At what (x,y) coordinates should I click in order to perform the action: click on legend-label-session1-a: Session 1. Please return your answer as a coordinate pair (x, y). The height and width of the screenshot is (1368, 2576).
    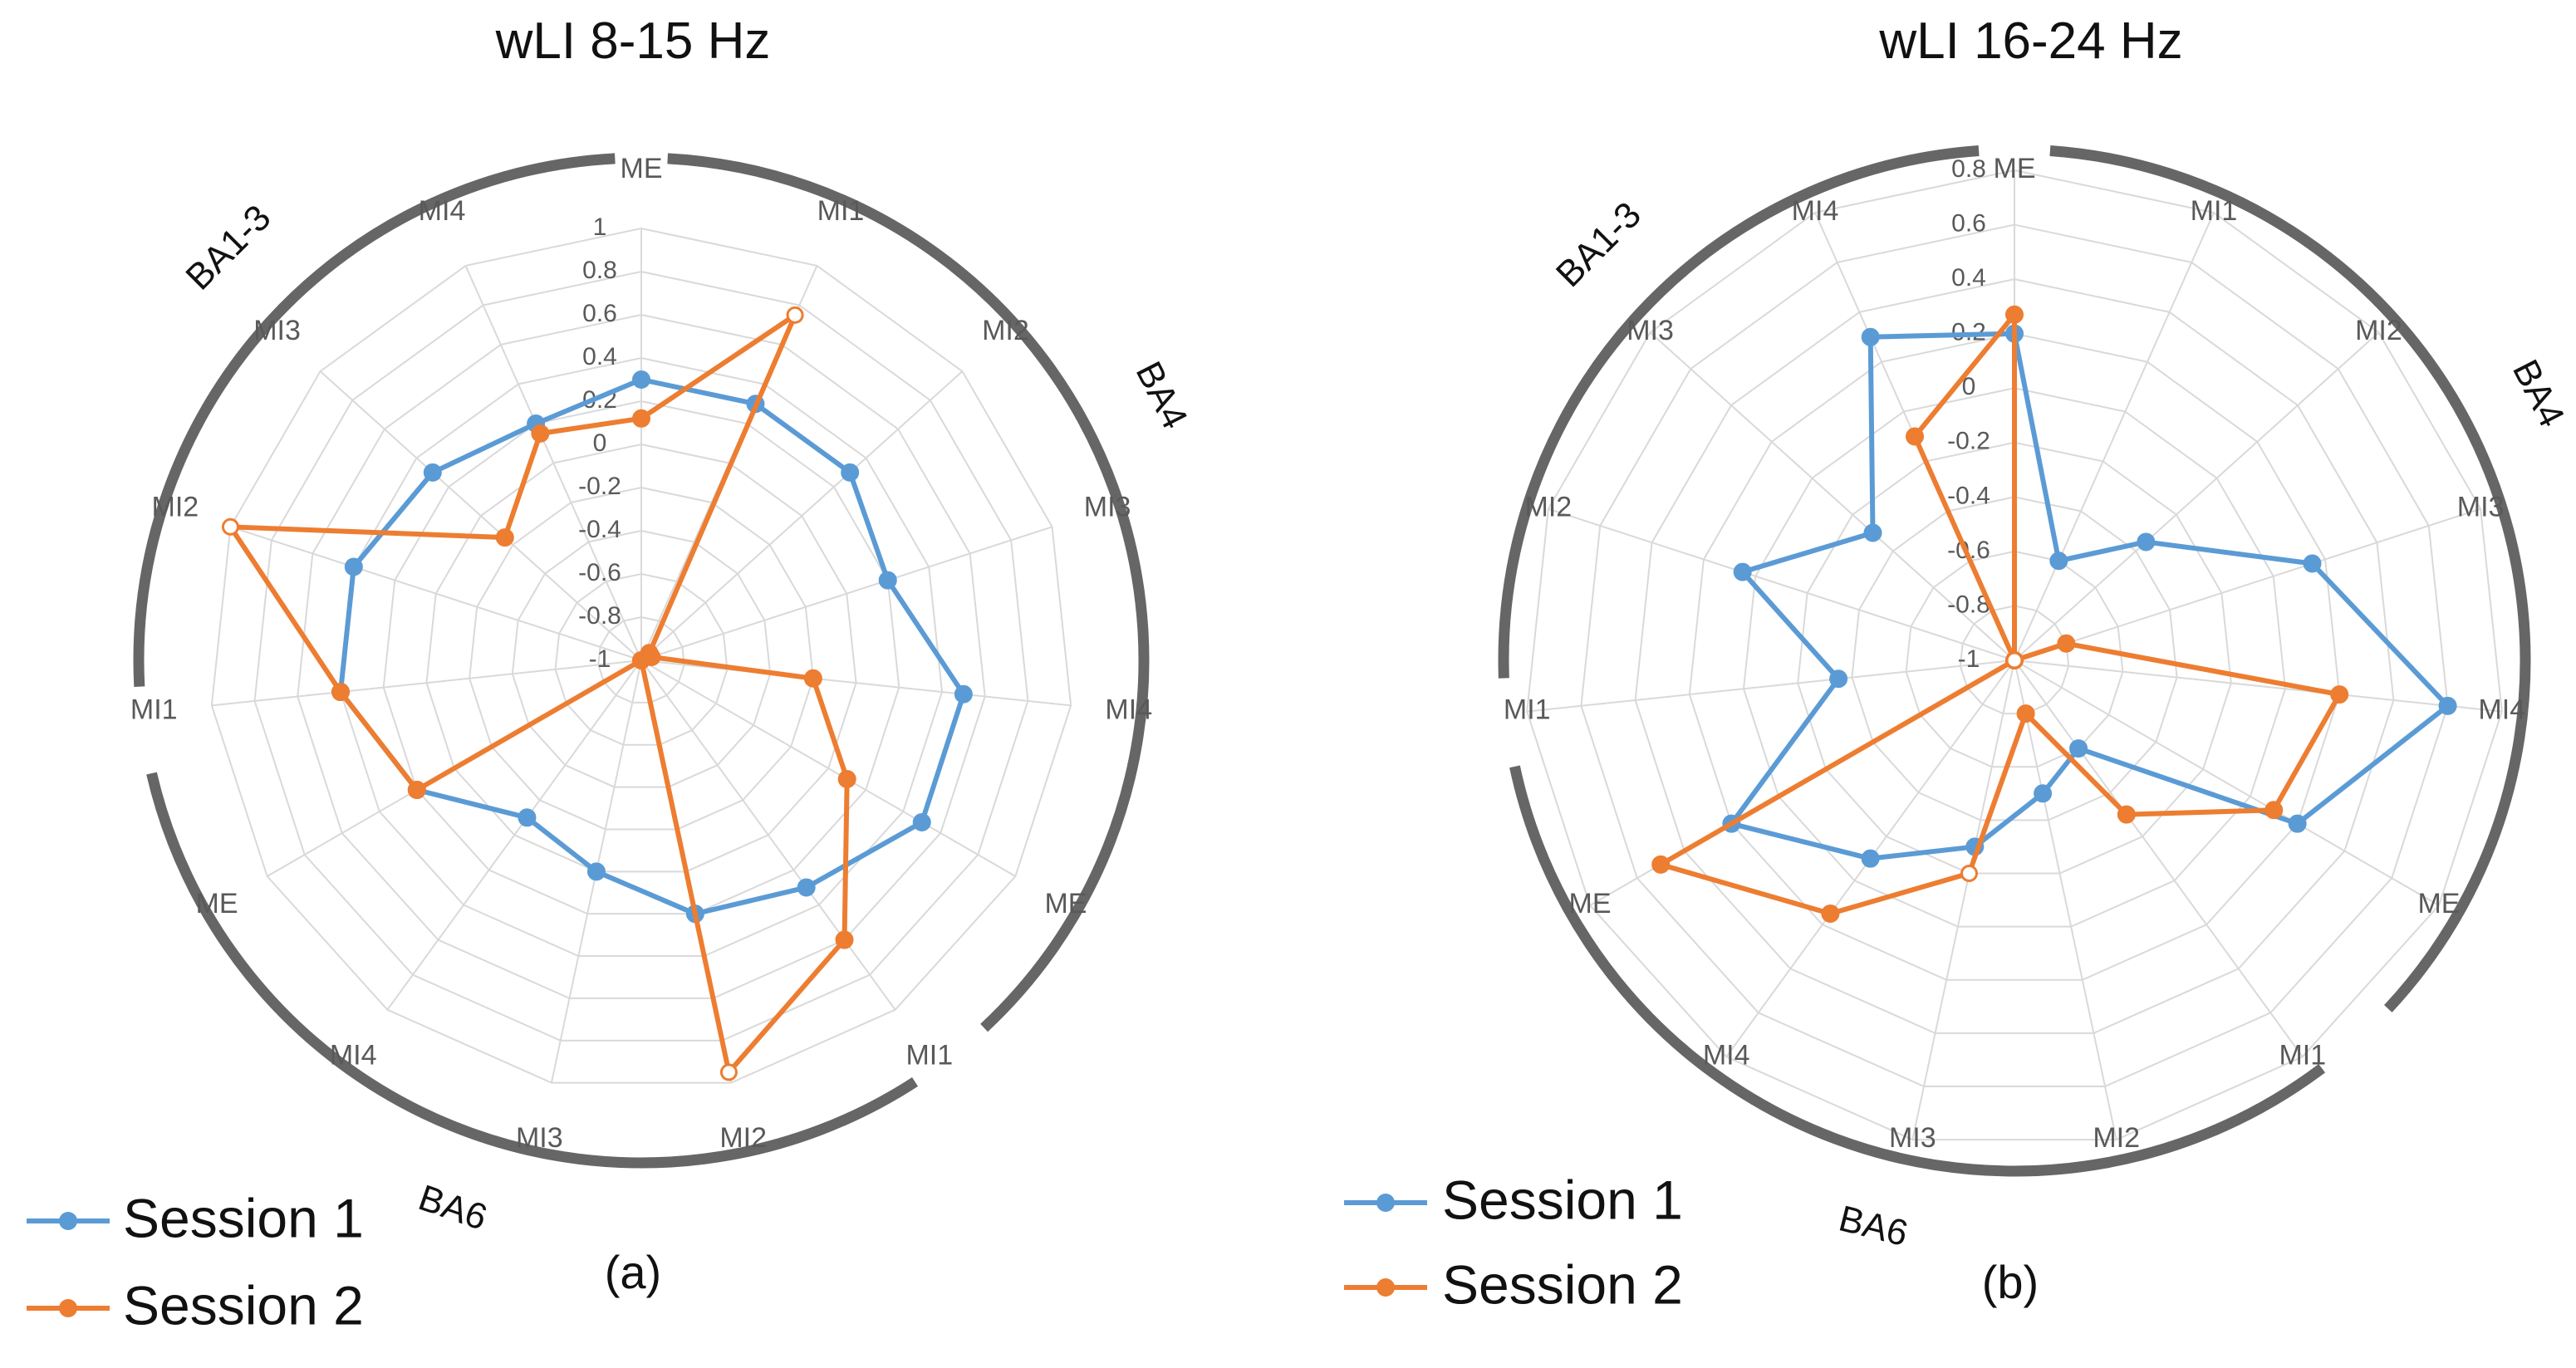
    Looking at the image, I should click on (243, 1218).